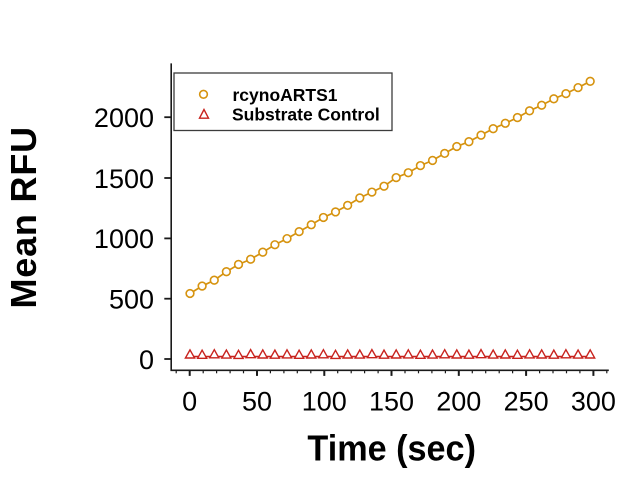 The height and width of the screenshot is (478, 640). I want to click on svg-text: Mean RFU, so click(23, 217).